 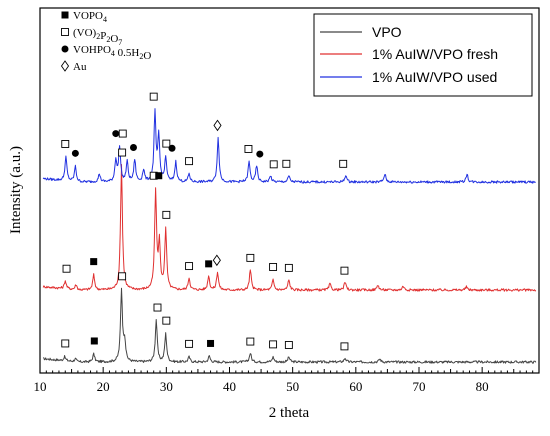 What do you see at coordinates (434, 77) in the screenshot?
I see `legend-label-used: 1% AuIW/VPO used` at bounding box center [434, 77].